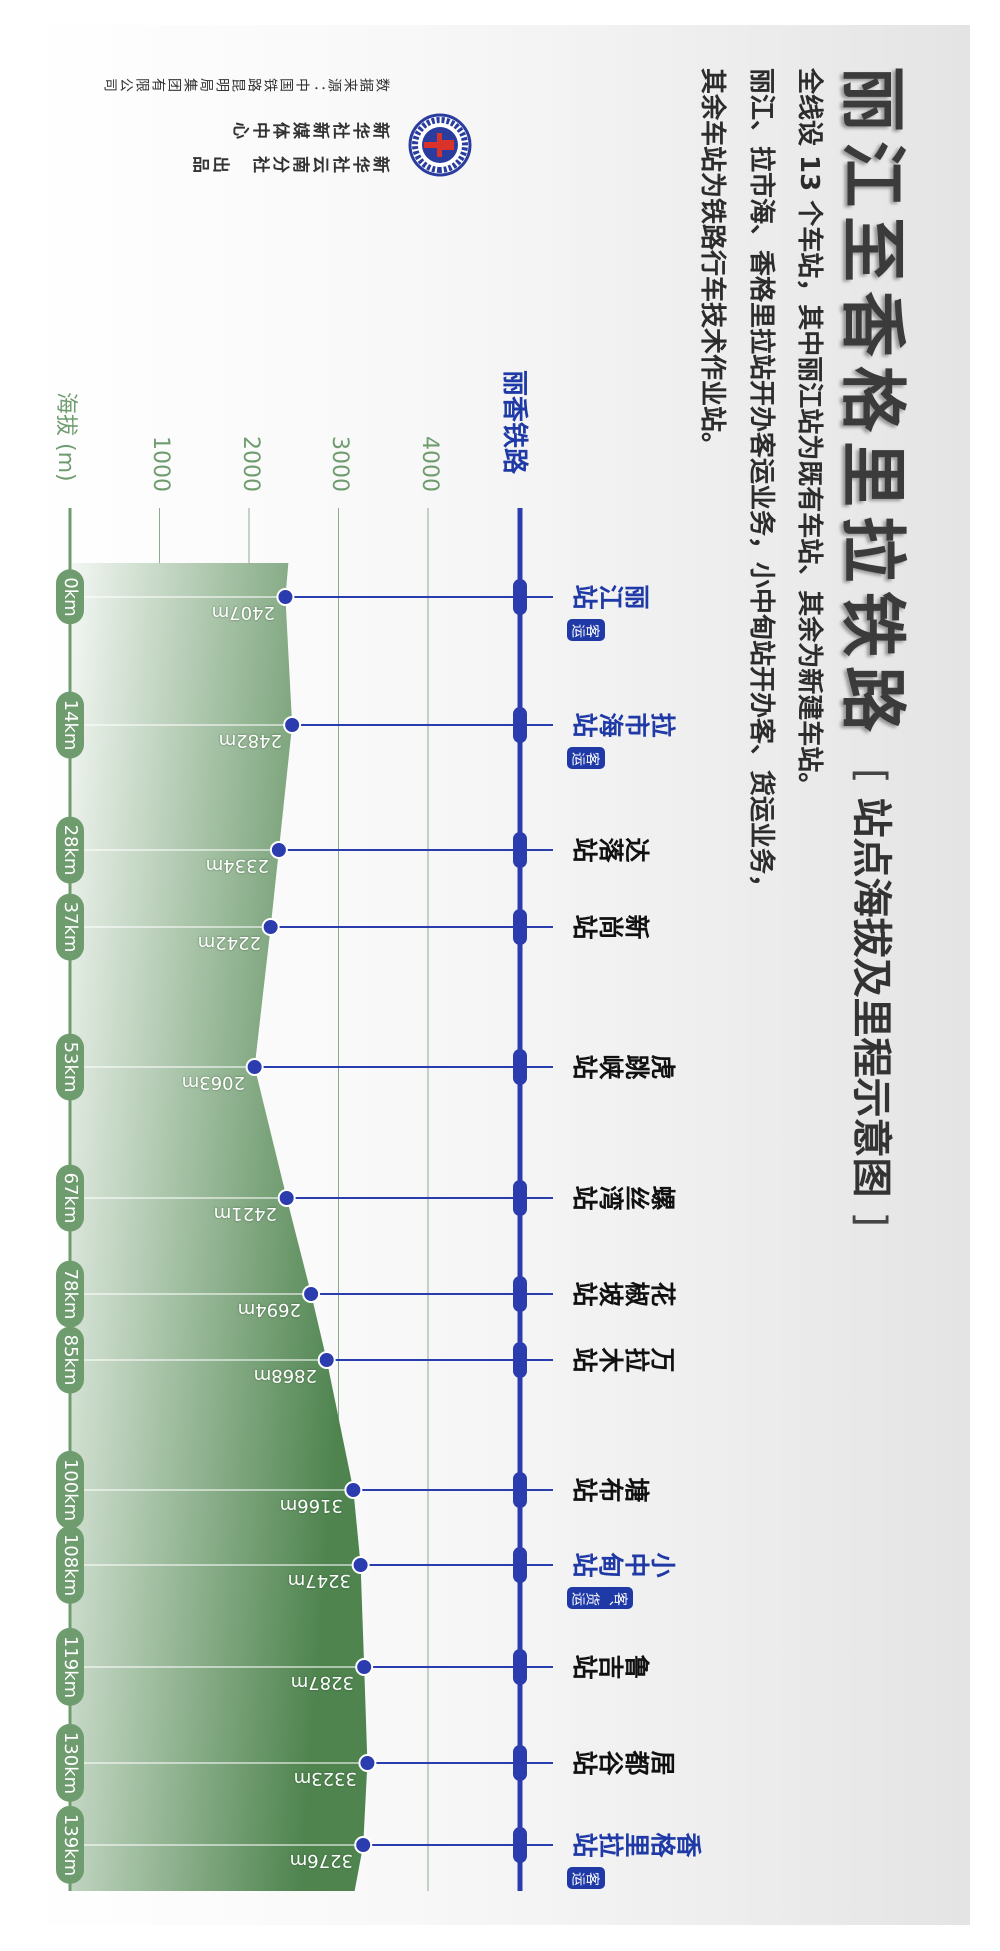  What do you see at coordinates (326, 1778) in the screenshot?
I see `elevation-label: 3323m` at bounding box center [326, 1778].